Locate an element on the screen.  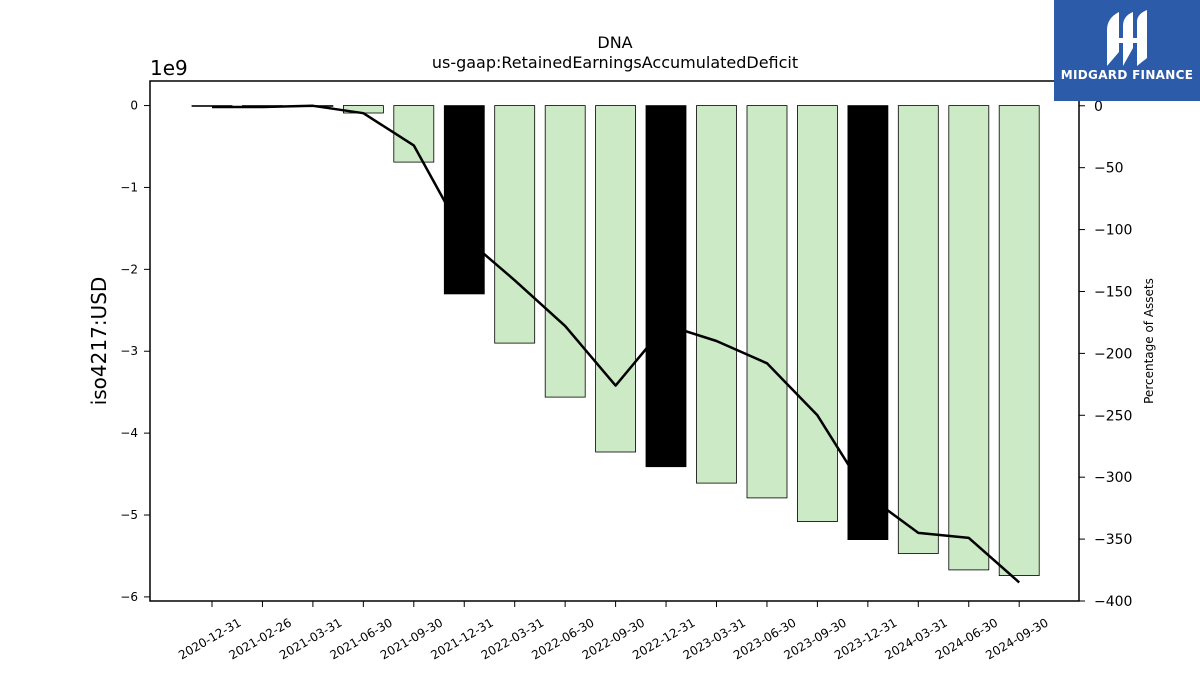
y2-tick-label: −400 is located at coordinates (1113, 602).